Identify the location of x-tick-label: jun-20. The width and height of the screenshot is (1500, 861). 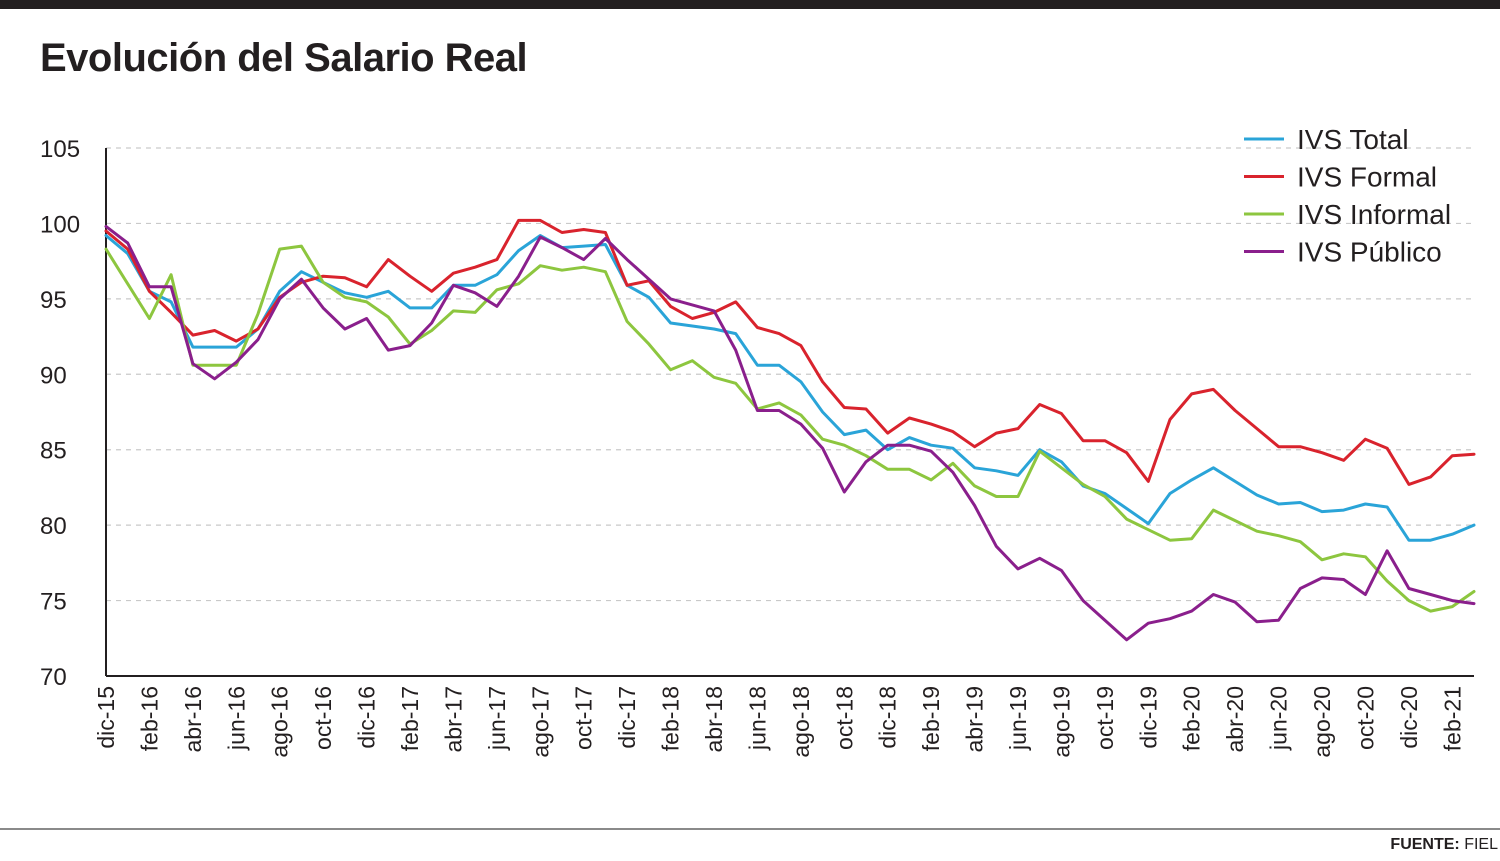
(1279, 718).